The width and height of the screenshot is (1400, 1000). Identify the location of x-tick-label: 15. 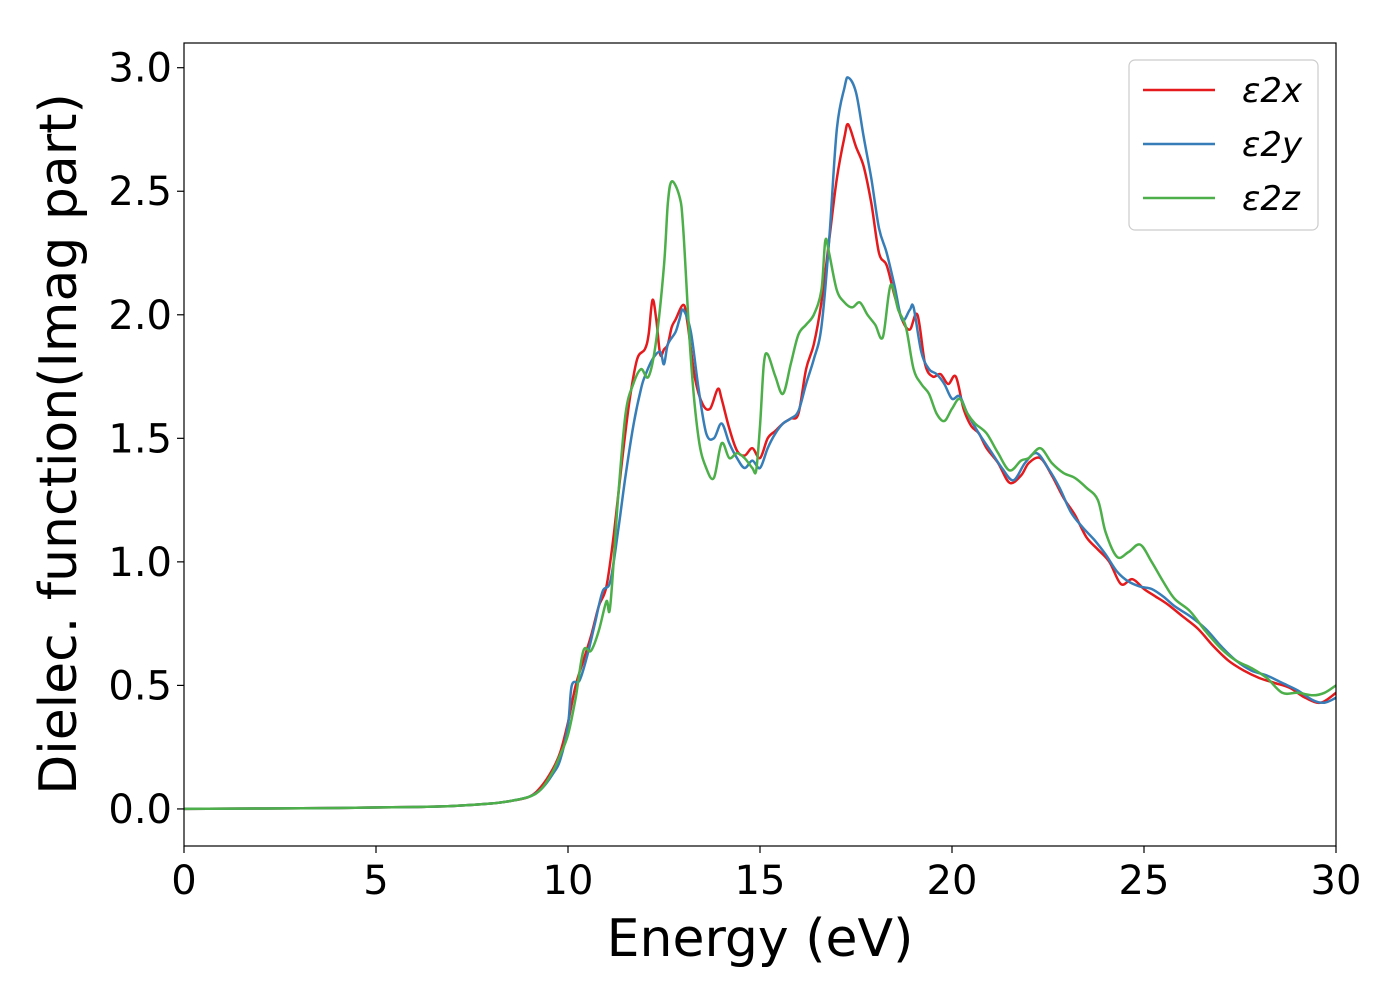
(760, 881).